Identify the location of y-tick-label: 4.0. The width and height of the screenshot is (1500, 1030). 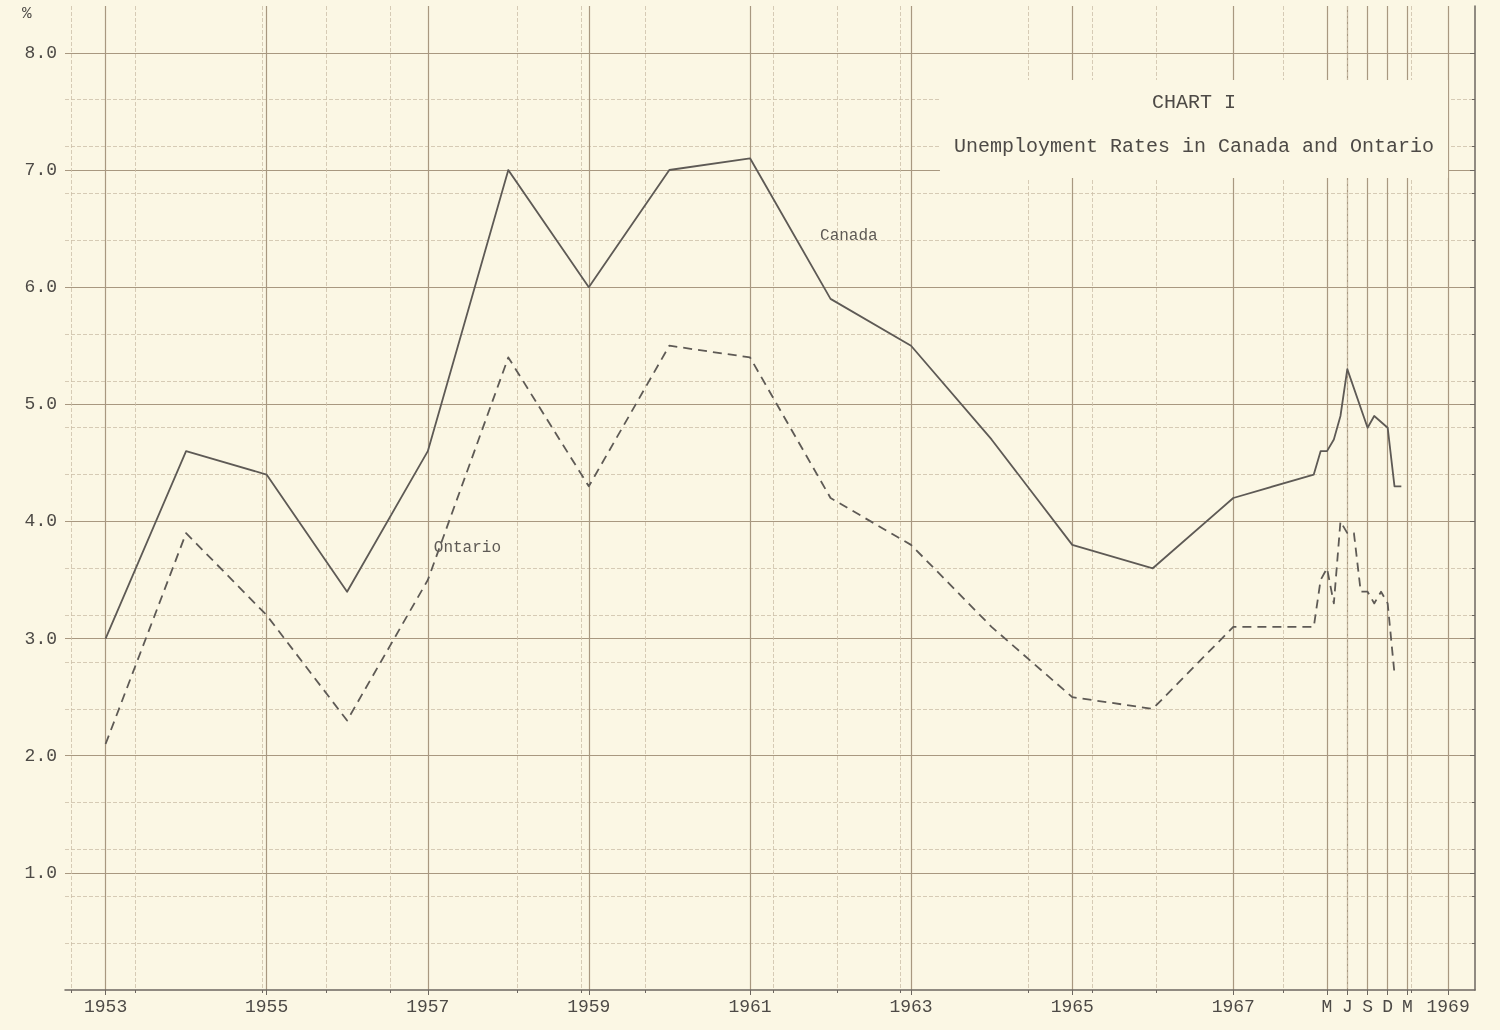
(40, 521).